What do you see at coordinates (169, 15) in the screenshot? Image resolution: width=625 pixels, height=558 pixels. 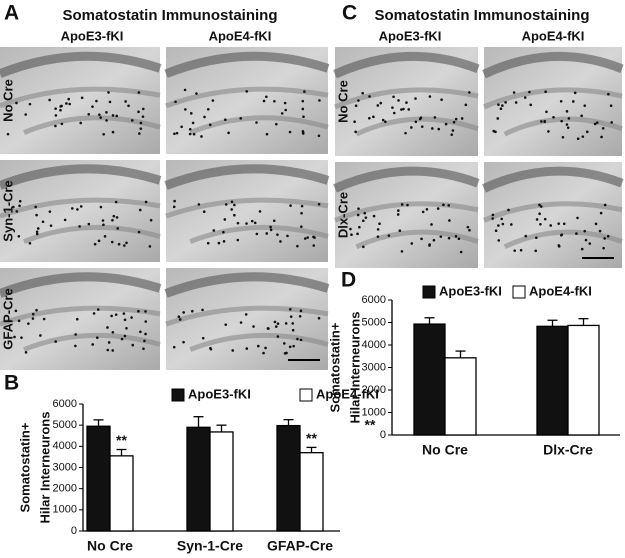 I see `panel-title: Somatostatin Immunostaining` at bounding box center [169, 15].